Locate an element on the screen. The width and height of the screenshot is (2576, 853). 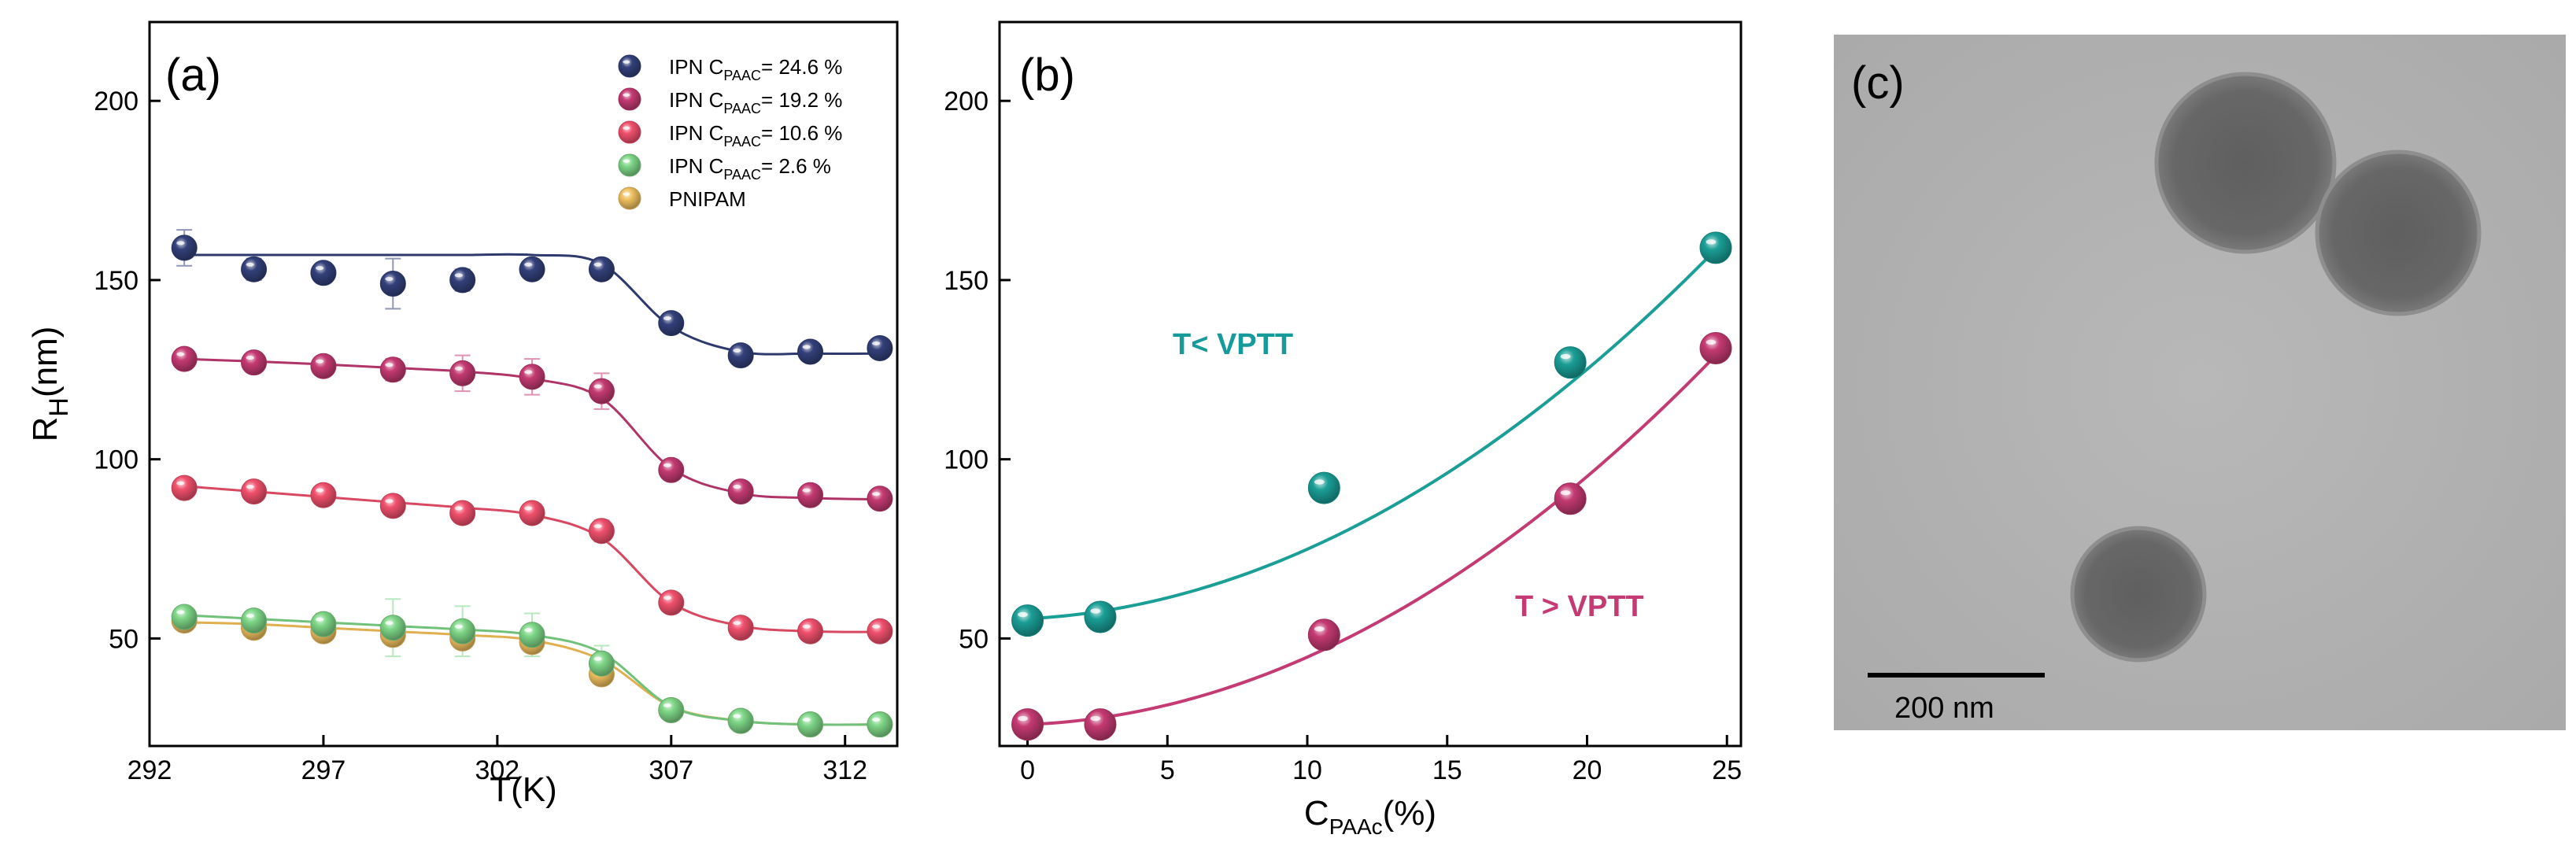
panel-a-x-tick-label: 302 is located at coordinates (497, 770).